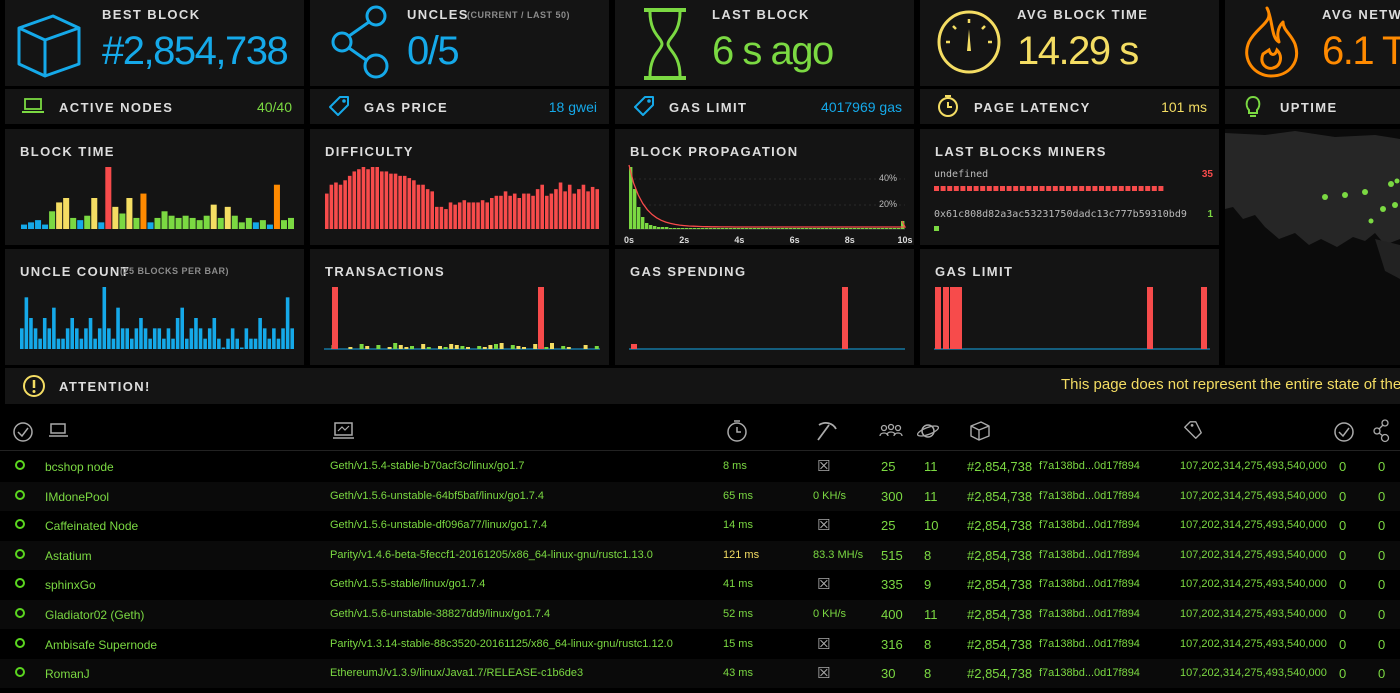  I want to click on node-pending: 11, so click(931, 614).